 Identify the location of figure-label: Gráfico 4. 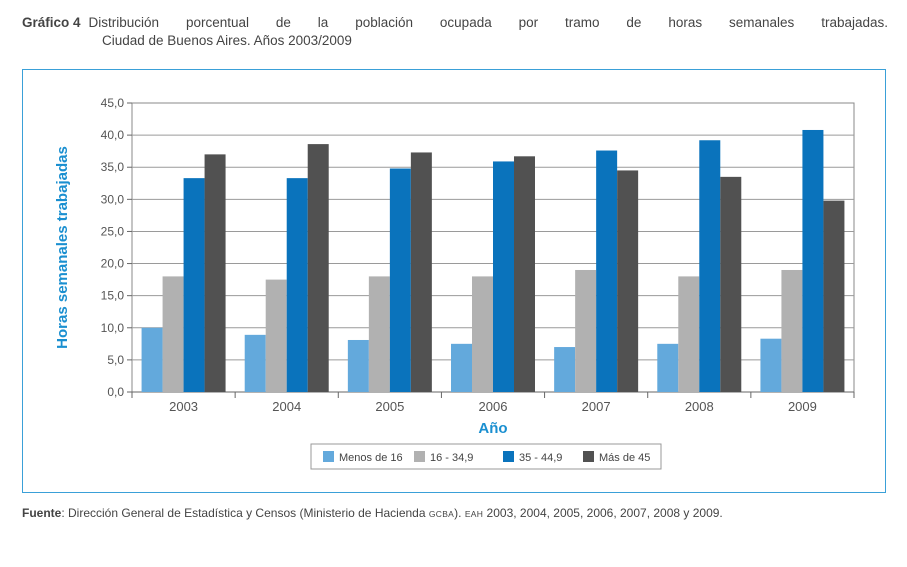
(51, 22).